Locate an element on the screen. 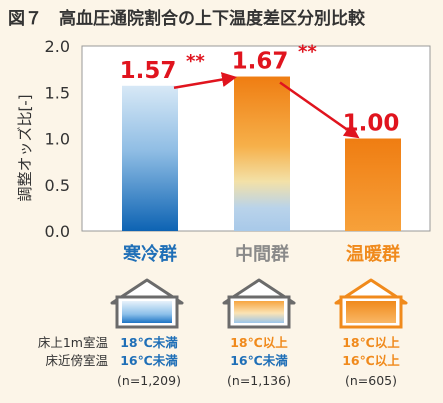 The width and height of the screenshot is (443, 403). category-label: 中間群 is located at coordinates (262, 254).